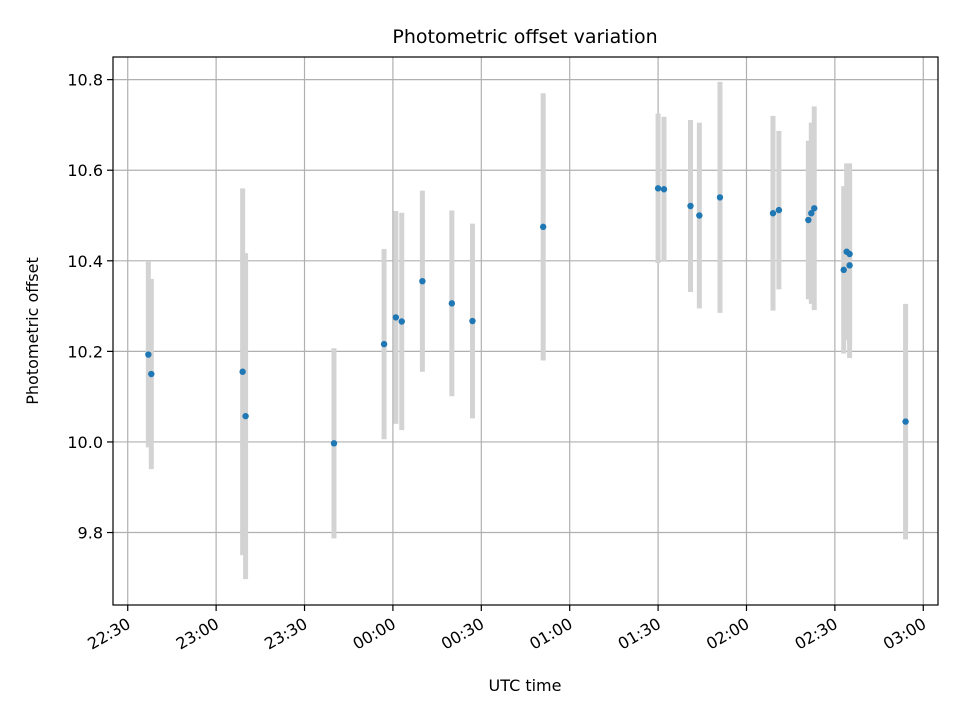  I want to click on x-tick-label: 01:00, so click(550, 634).